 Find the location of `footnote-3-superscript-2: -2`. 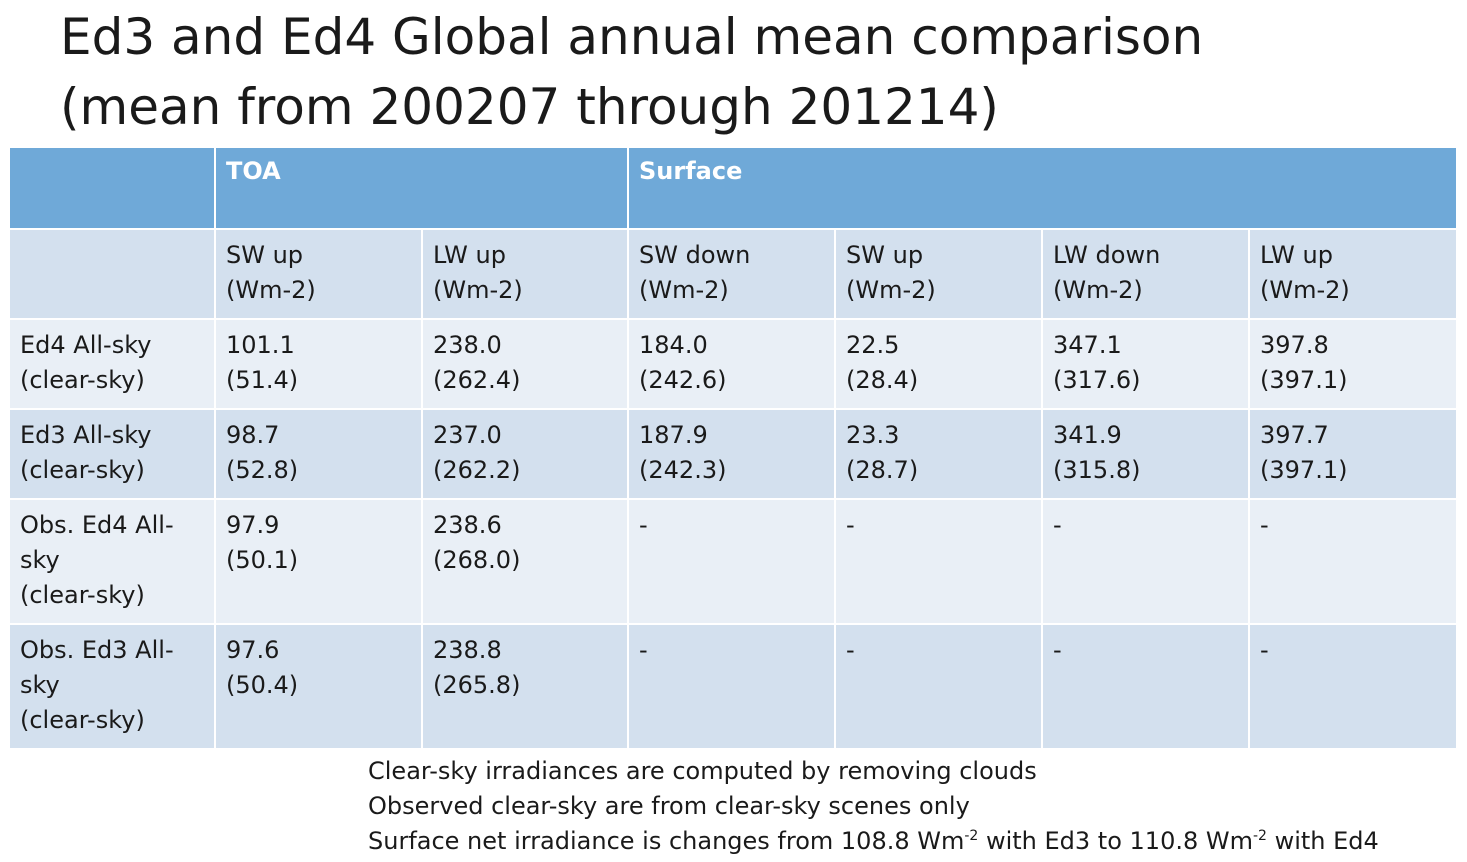

footnote-3-superscript-2: -2 is located at coordinates (1259, 836).